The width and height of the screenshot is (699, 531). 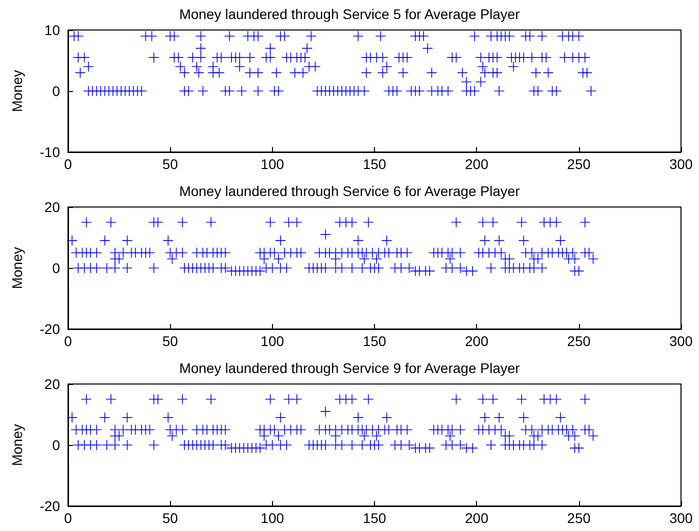 What do you see at coordinates (68, 164) in the screenshot?
I see `x-tick-label: 0` at bounding box center [68, 164].